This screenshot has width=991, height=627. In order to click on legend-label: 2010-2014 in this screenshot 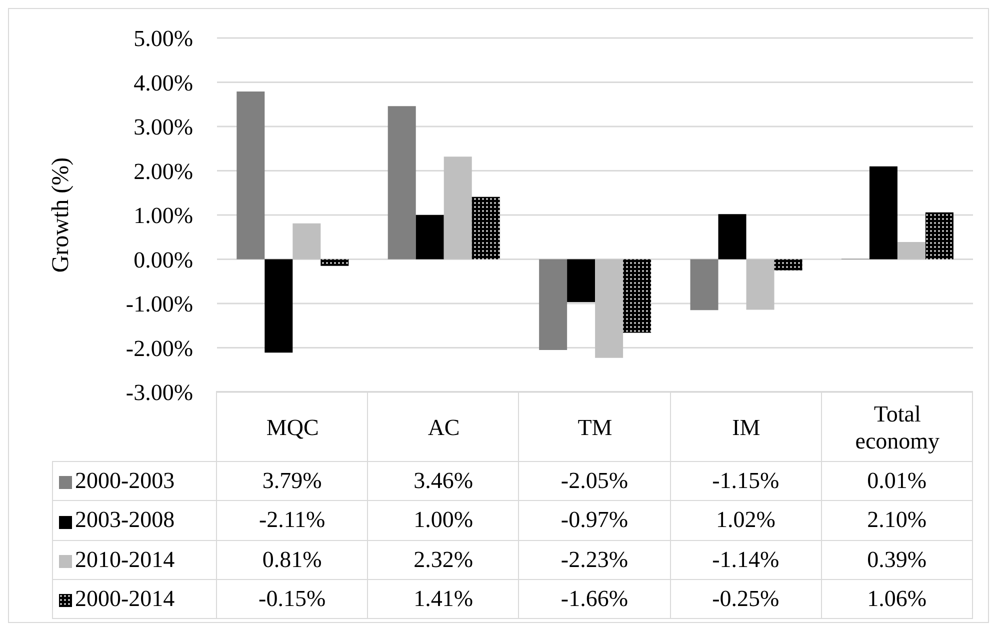, I will do `click(134, 560)`.